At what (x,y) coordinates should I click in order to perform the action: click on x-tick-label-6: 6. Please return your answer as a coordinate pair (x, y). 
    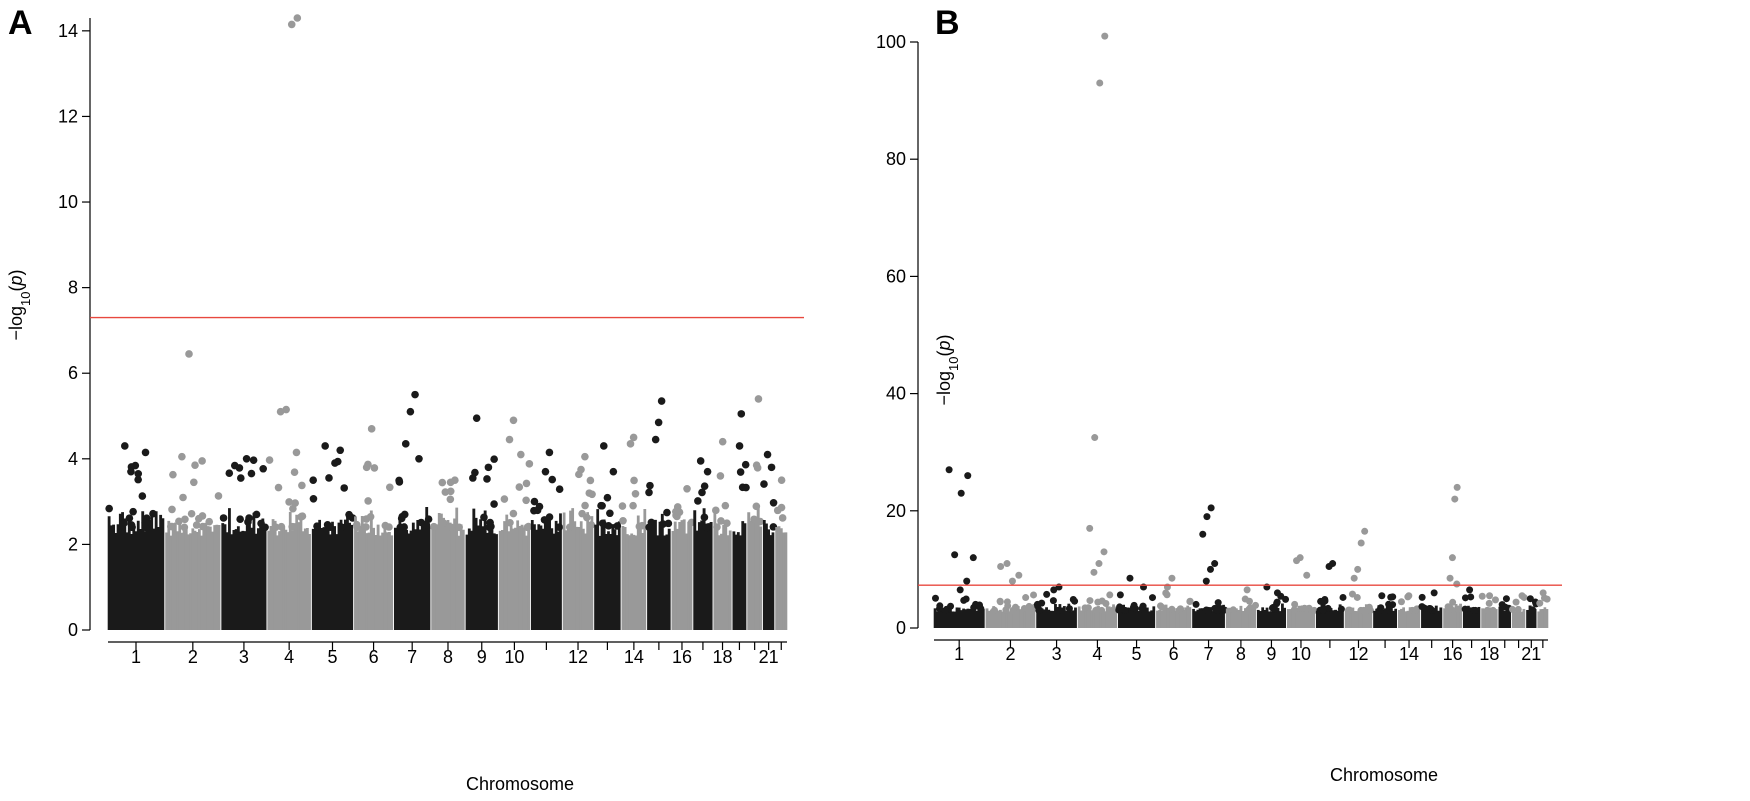
    Looking at the image, I should click on (374, 657).